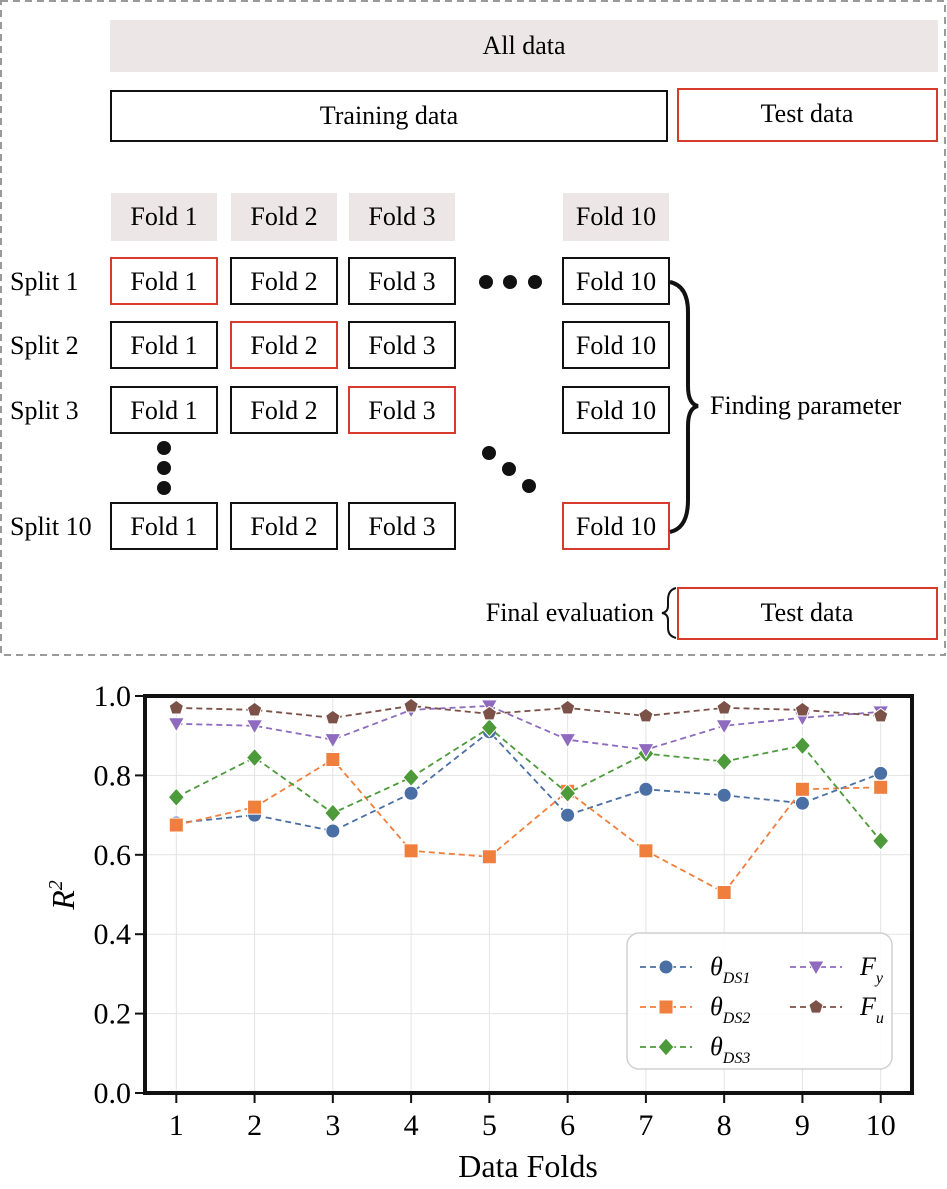  What do you see at coordinates (113, 1093) in the screenshot?
I see `y-tick-label: 0.0` at bounding box center [113, 1093].